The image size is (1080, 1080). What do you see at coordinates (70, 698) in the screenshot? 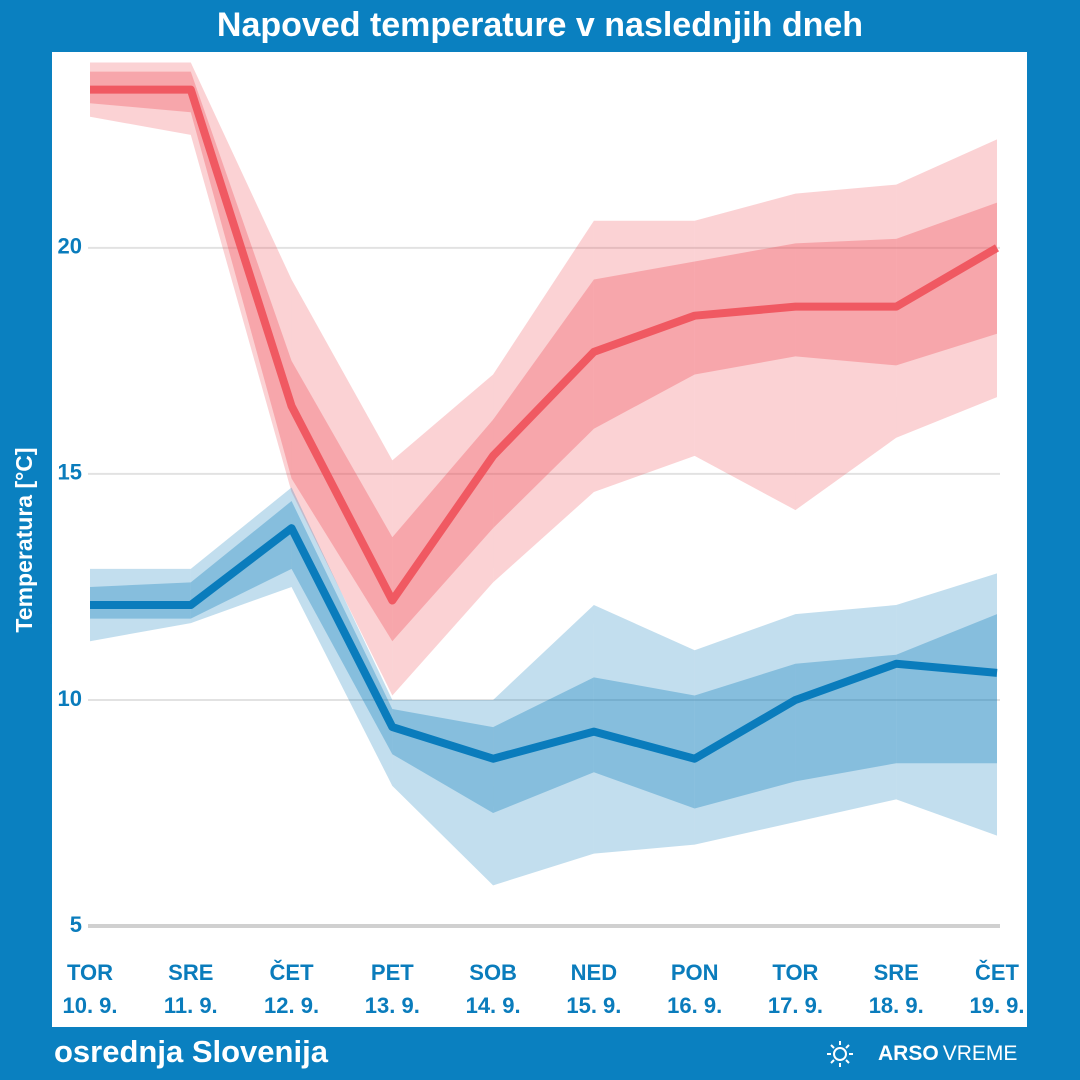
I see `y-tick-label: 10` at bounding box center [70, 698].